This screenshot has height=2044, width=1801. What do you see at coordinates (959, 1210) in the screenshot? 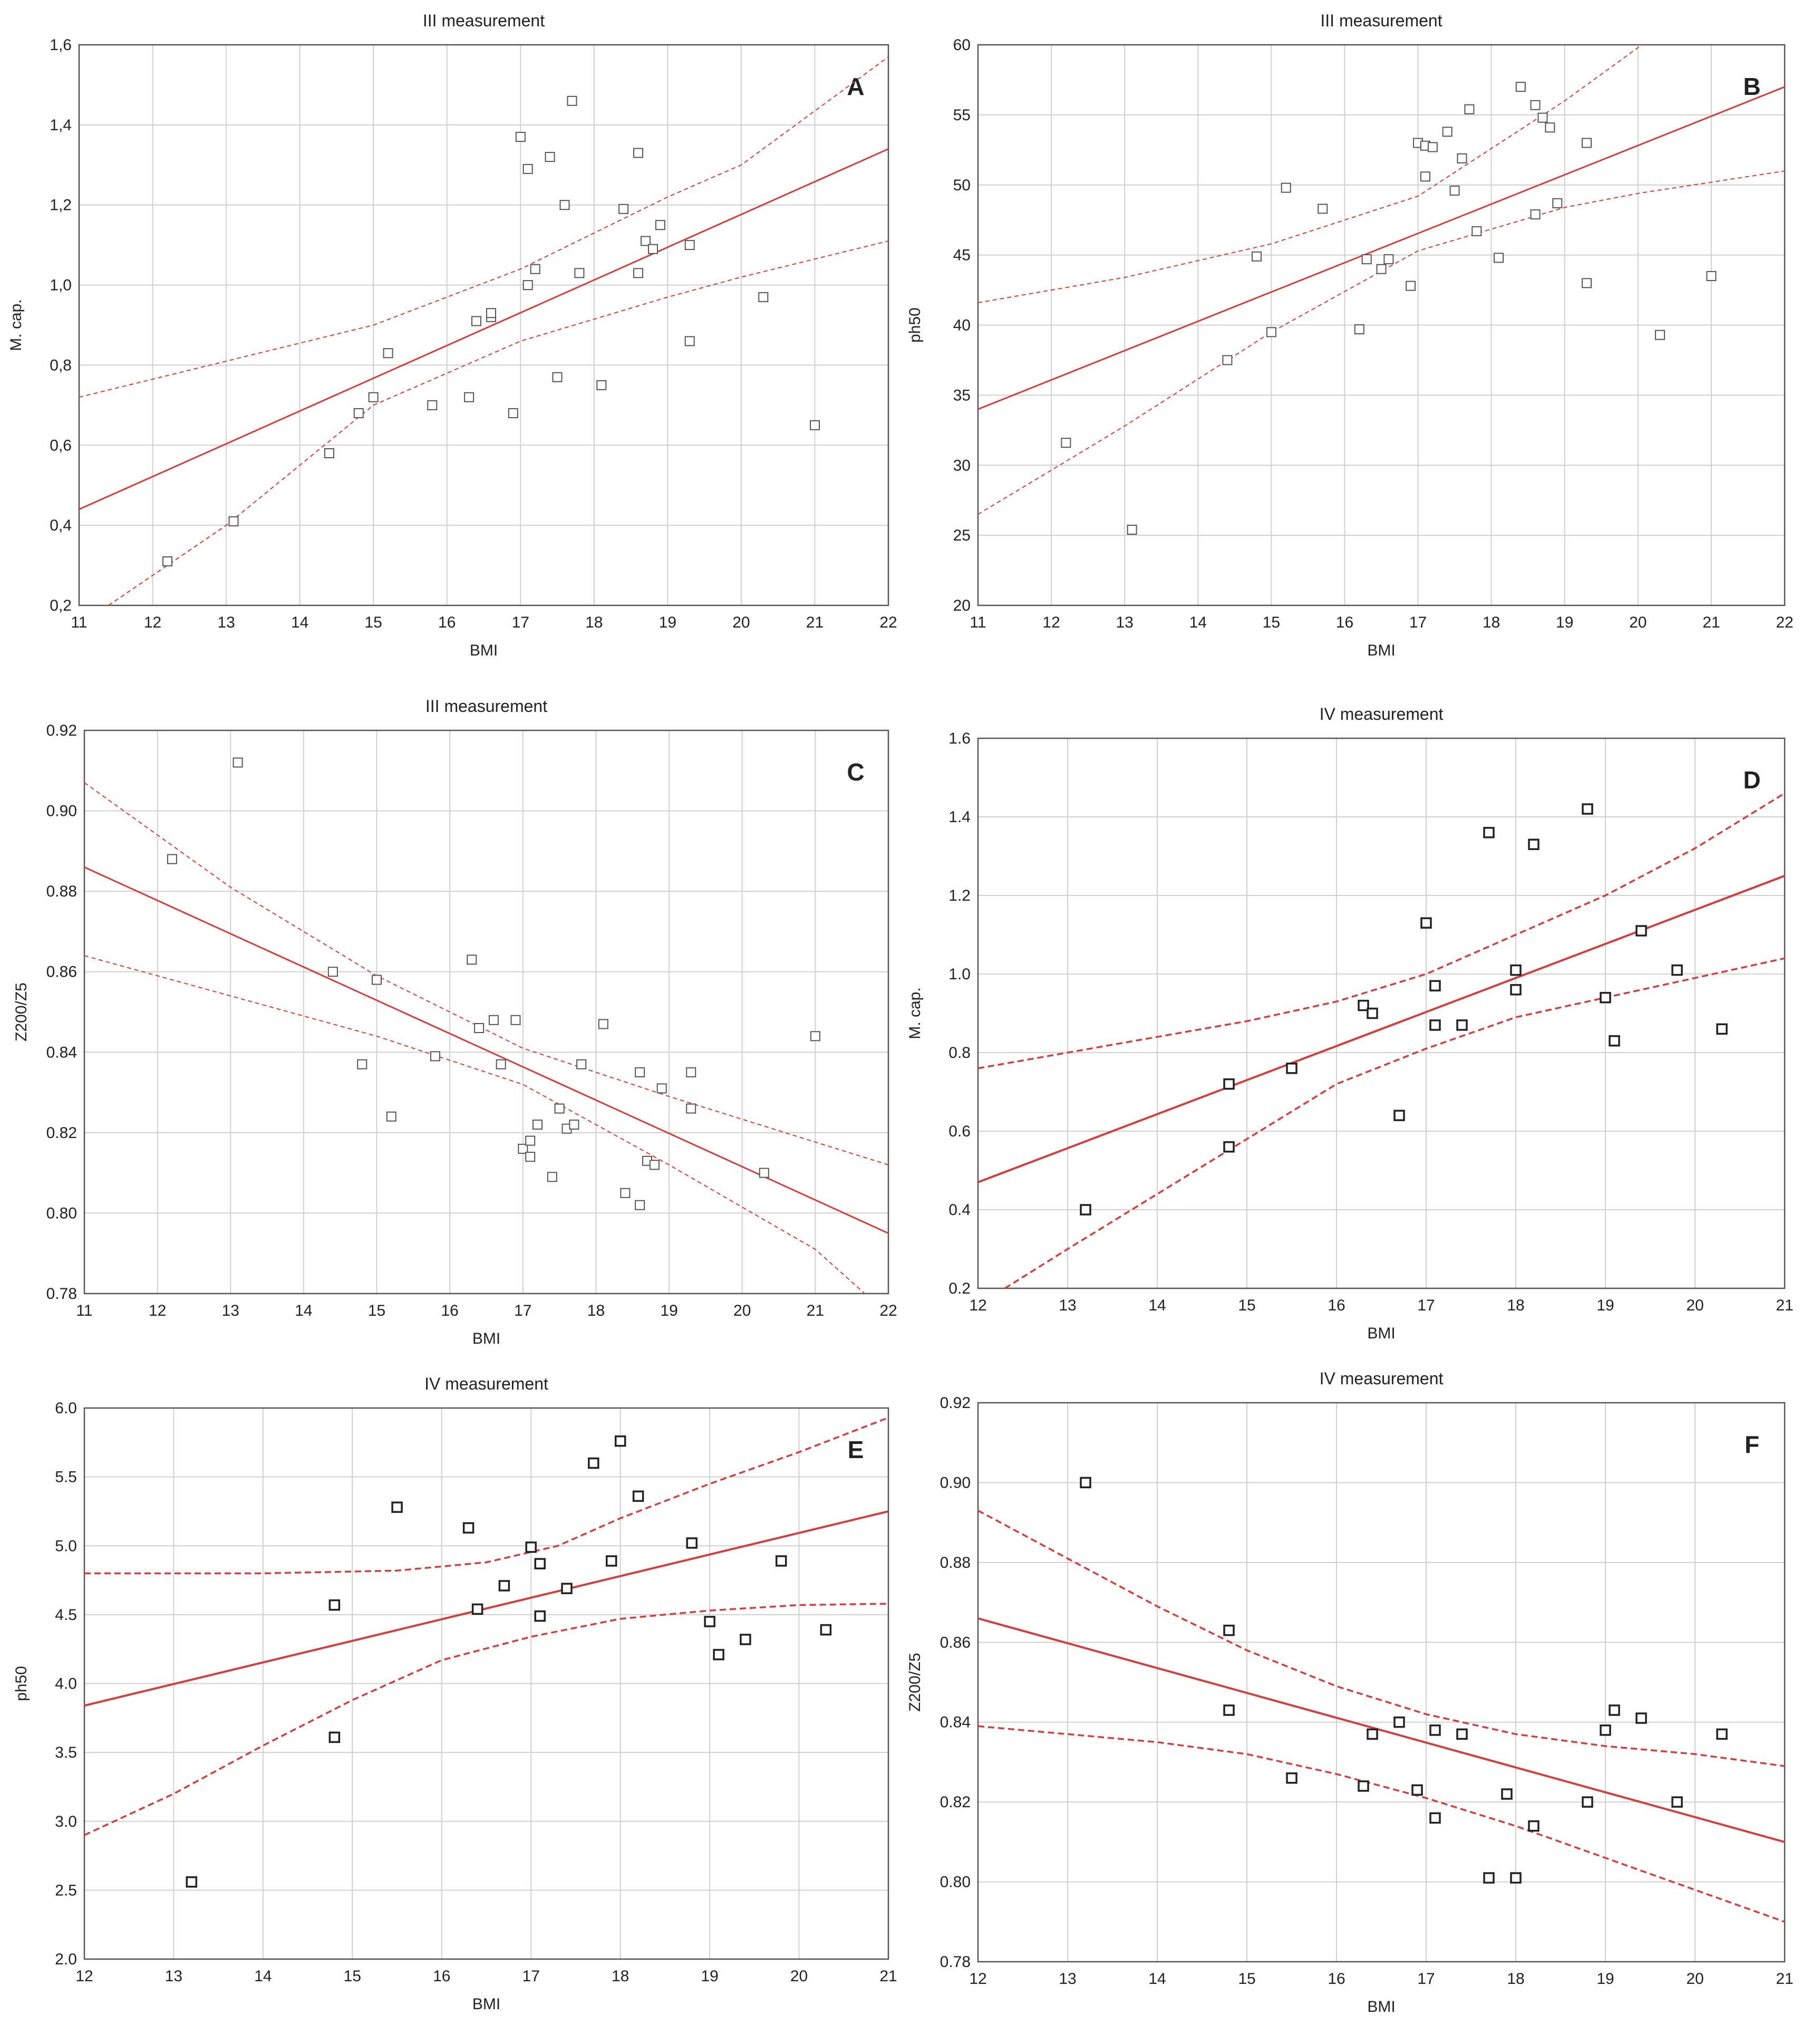
I see `y-tick-label: 0.4` at bounding box center [959, 1210].